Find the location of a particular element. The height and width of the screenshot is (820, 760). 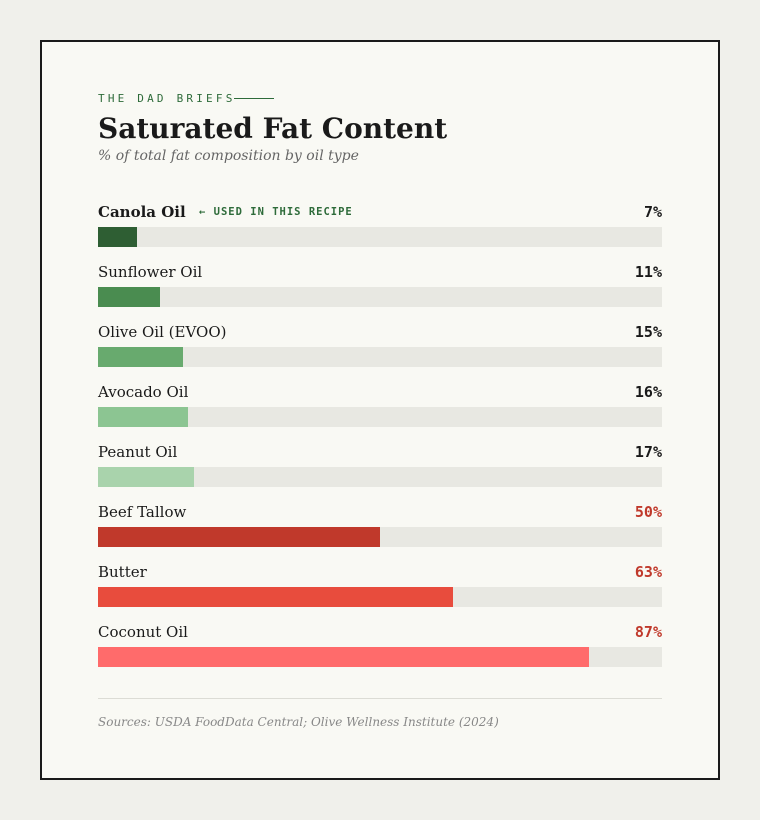

value-label: 50% is located at coordinates (648, 512).